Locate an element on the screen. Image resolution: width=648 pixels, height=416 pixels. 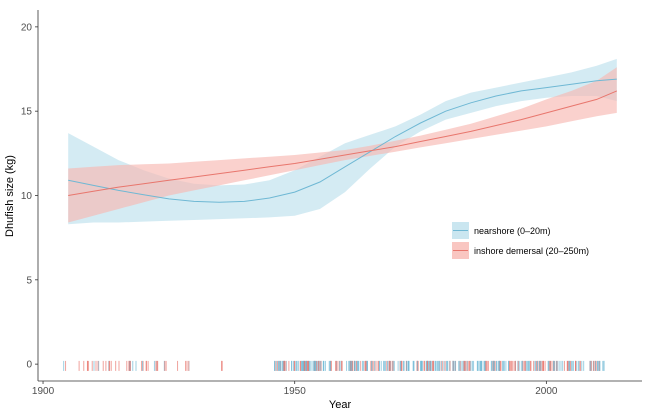
legend-label-1: inshore demersal (20–250m) is located at coordinates (531, 251).